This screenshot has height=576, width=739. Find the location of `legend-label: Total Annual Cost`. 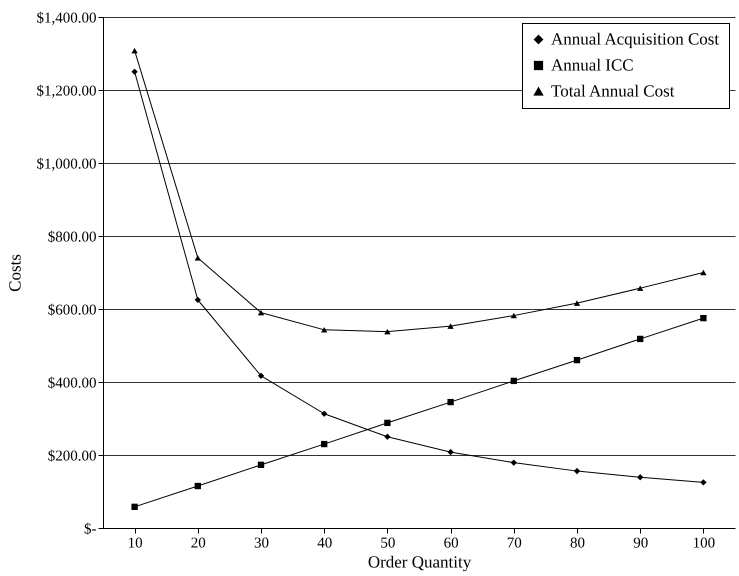

legend-label: Total Annual Cost is located at coordinates (613, 91).